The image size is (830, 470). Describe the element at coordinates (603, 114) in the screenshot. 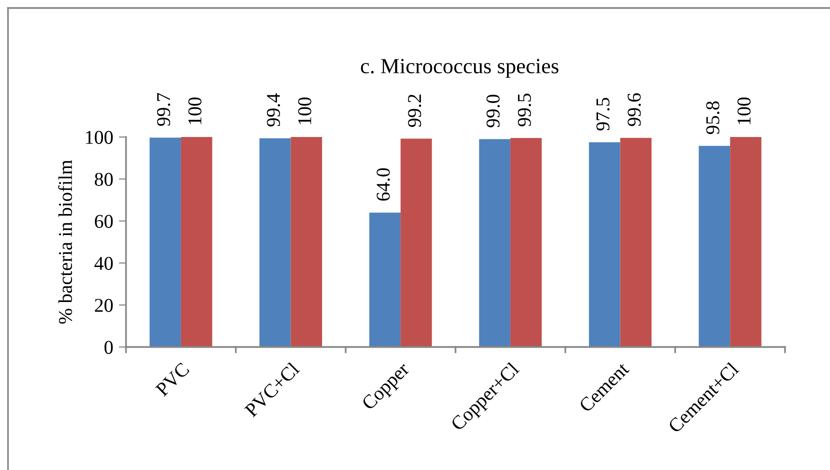

I see `data-label: 97.5` at that location.